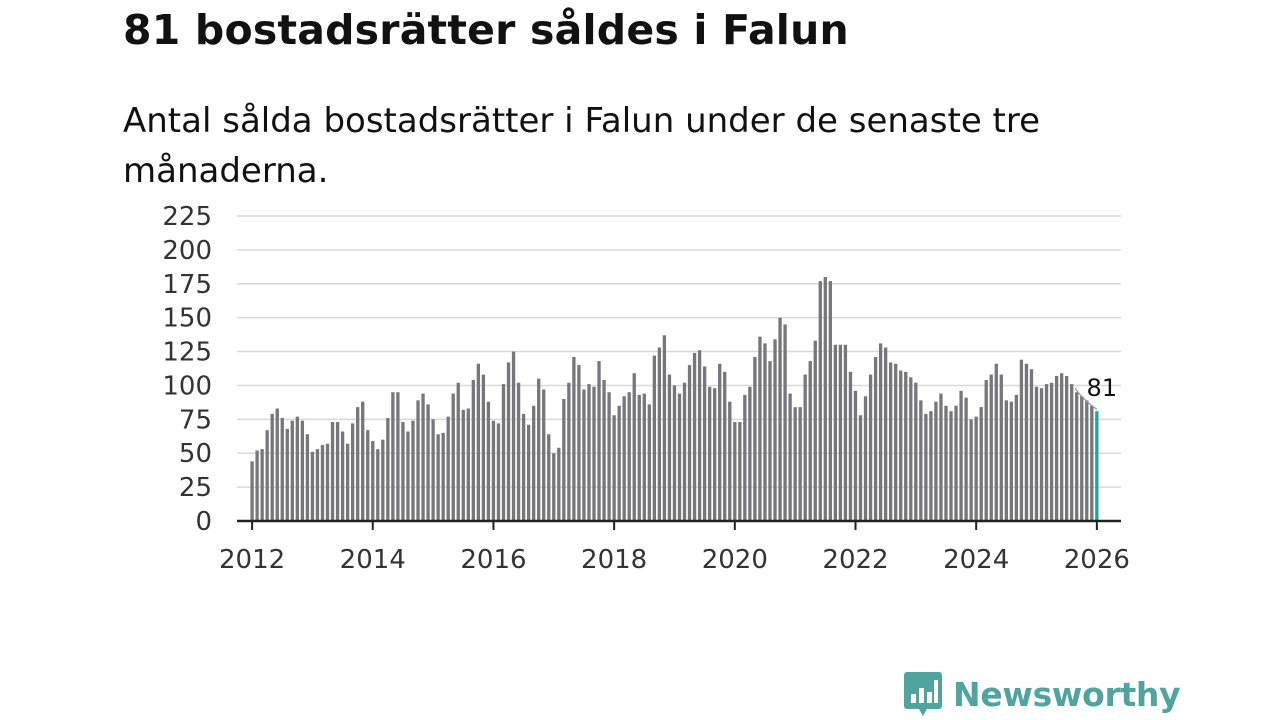  What do you see at coordinates (1086, 398) in the screenshot?
I see `annotation-connector` at bounding box center [1086, 398].